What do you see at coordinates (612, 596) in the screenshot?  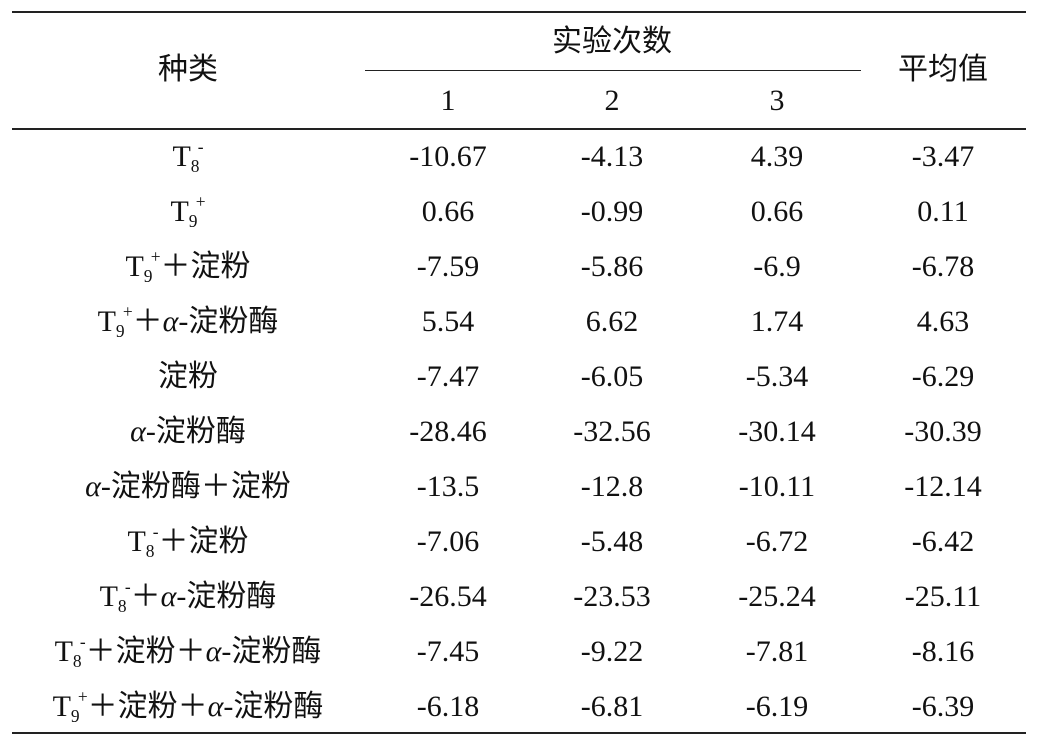 I see `value-cell: -23.53` at bounding box center [612, 596].